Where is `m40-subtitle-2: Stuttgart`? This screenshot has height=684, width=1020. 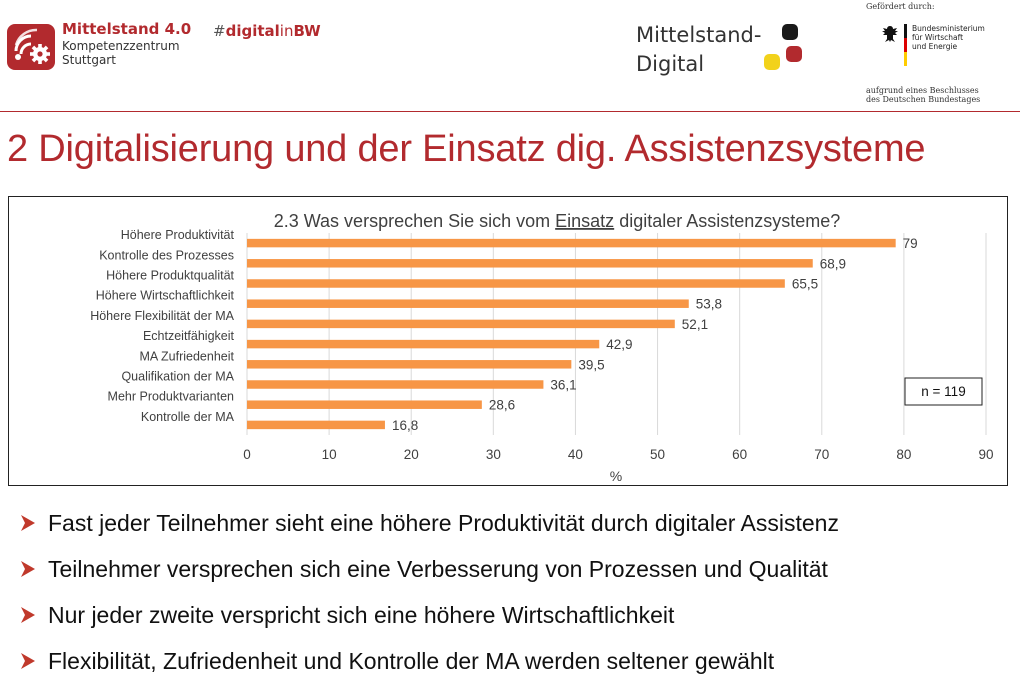 m40-subtitle-2: Stuttgart is located at coordinates (89, 60).